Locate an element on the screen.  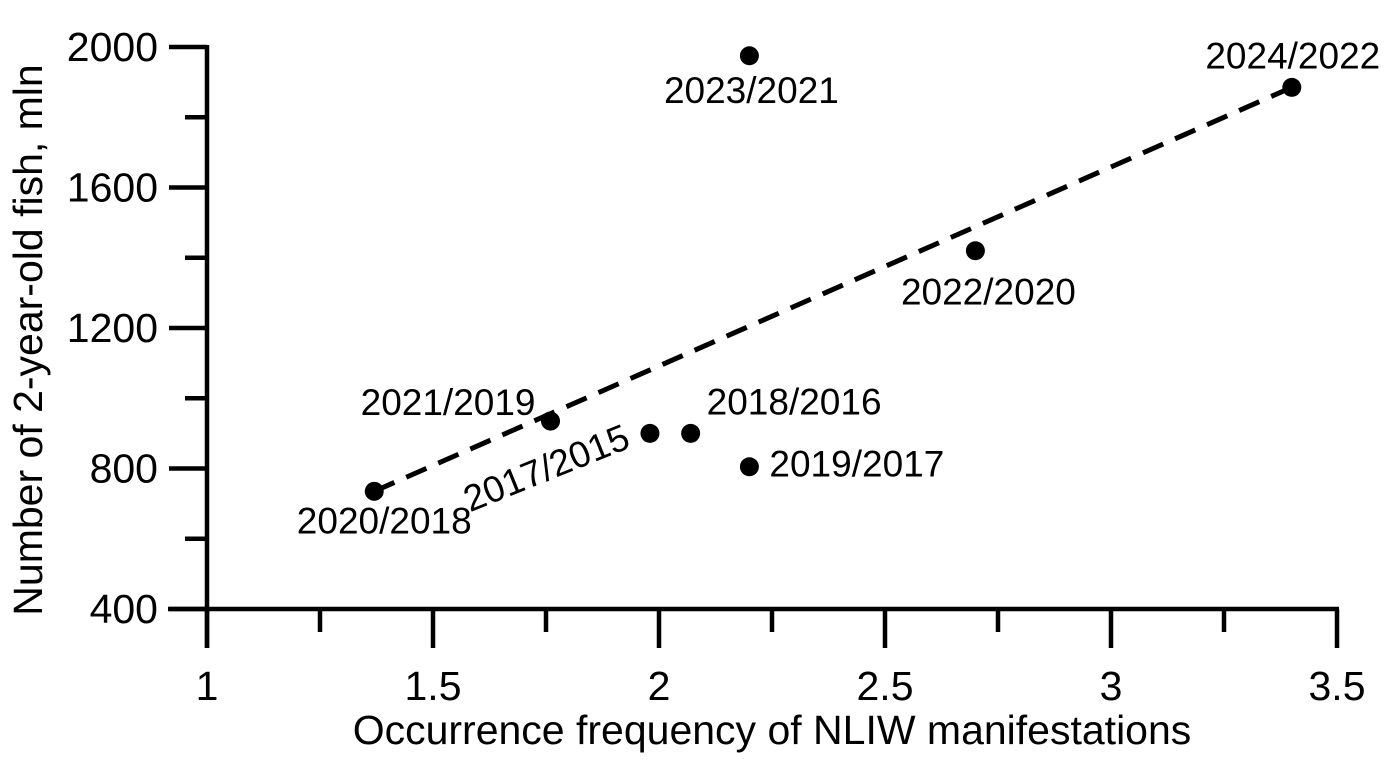
data-point-label: 2023/2021 is located at coordinates (751, 90).